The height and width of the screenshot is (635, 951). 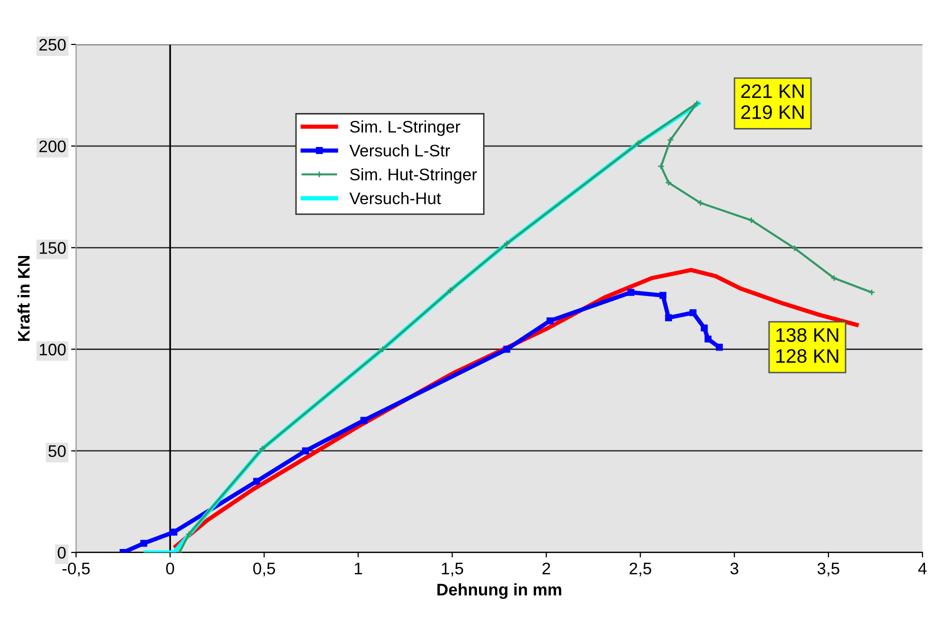 What do you see at coordinates (53, 248) in the screenshot?
I see `y-tick-label: 150` at bounding box center [53, 248].